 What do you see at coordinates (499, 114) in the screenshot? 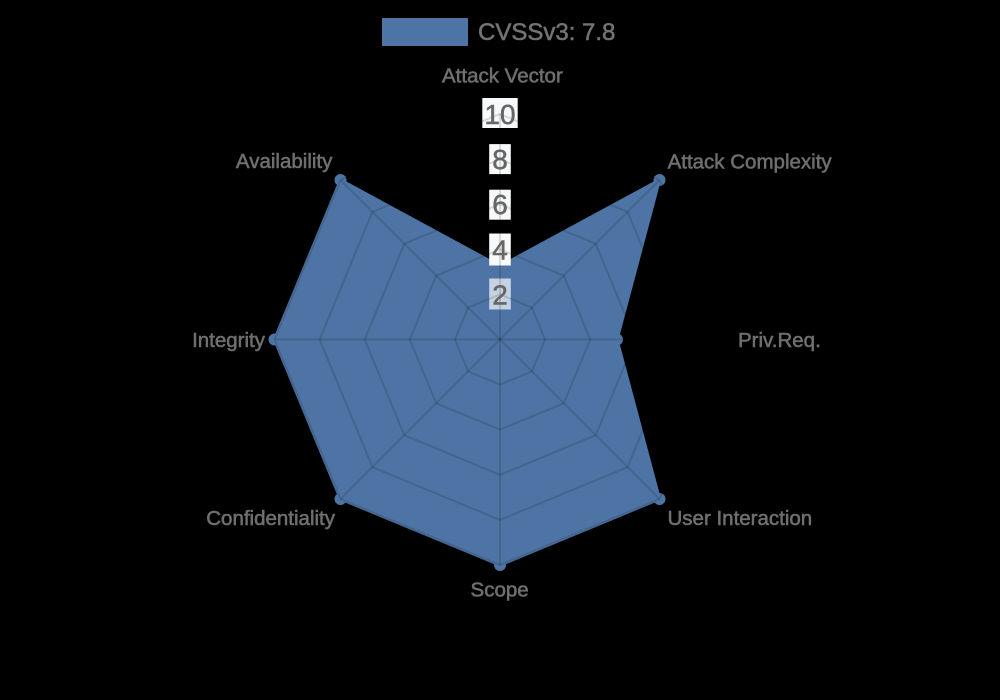
I see `svg-text: 10` at bounding box center [499, 114].